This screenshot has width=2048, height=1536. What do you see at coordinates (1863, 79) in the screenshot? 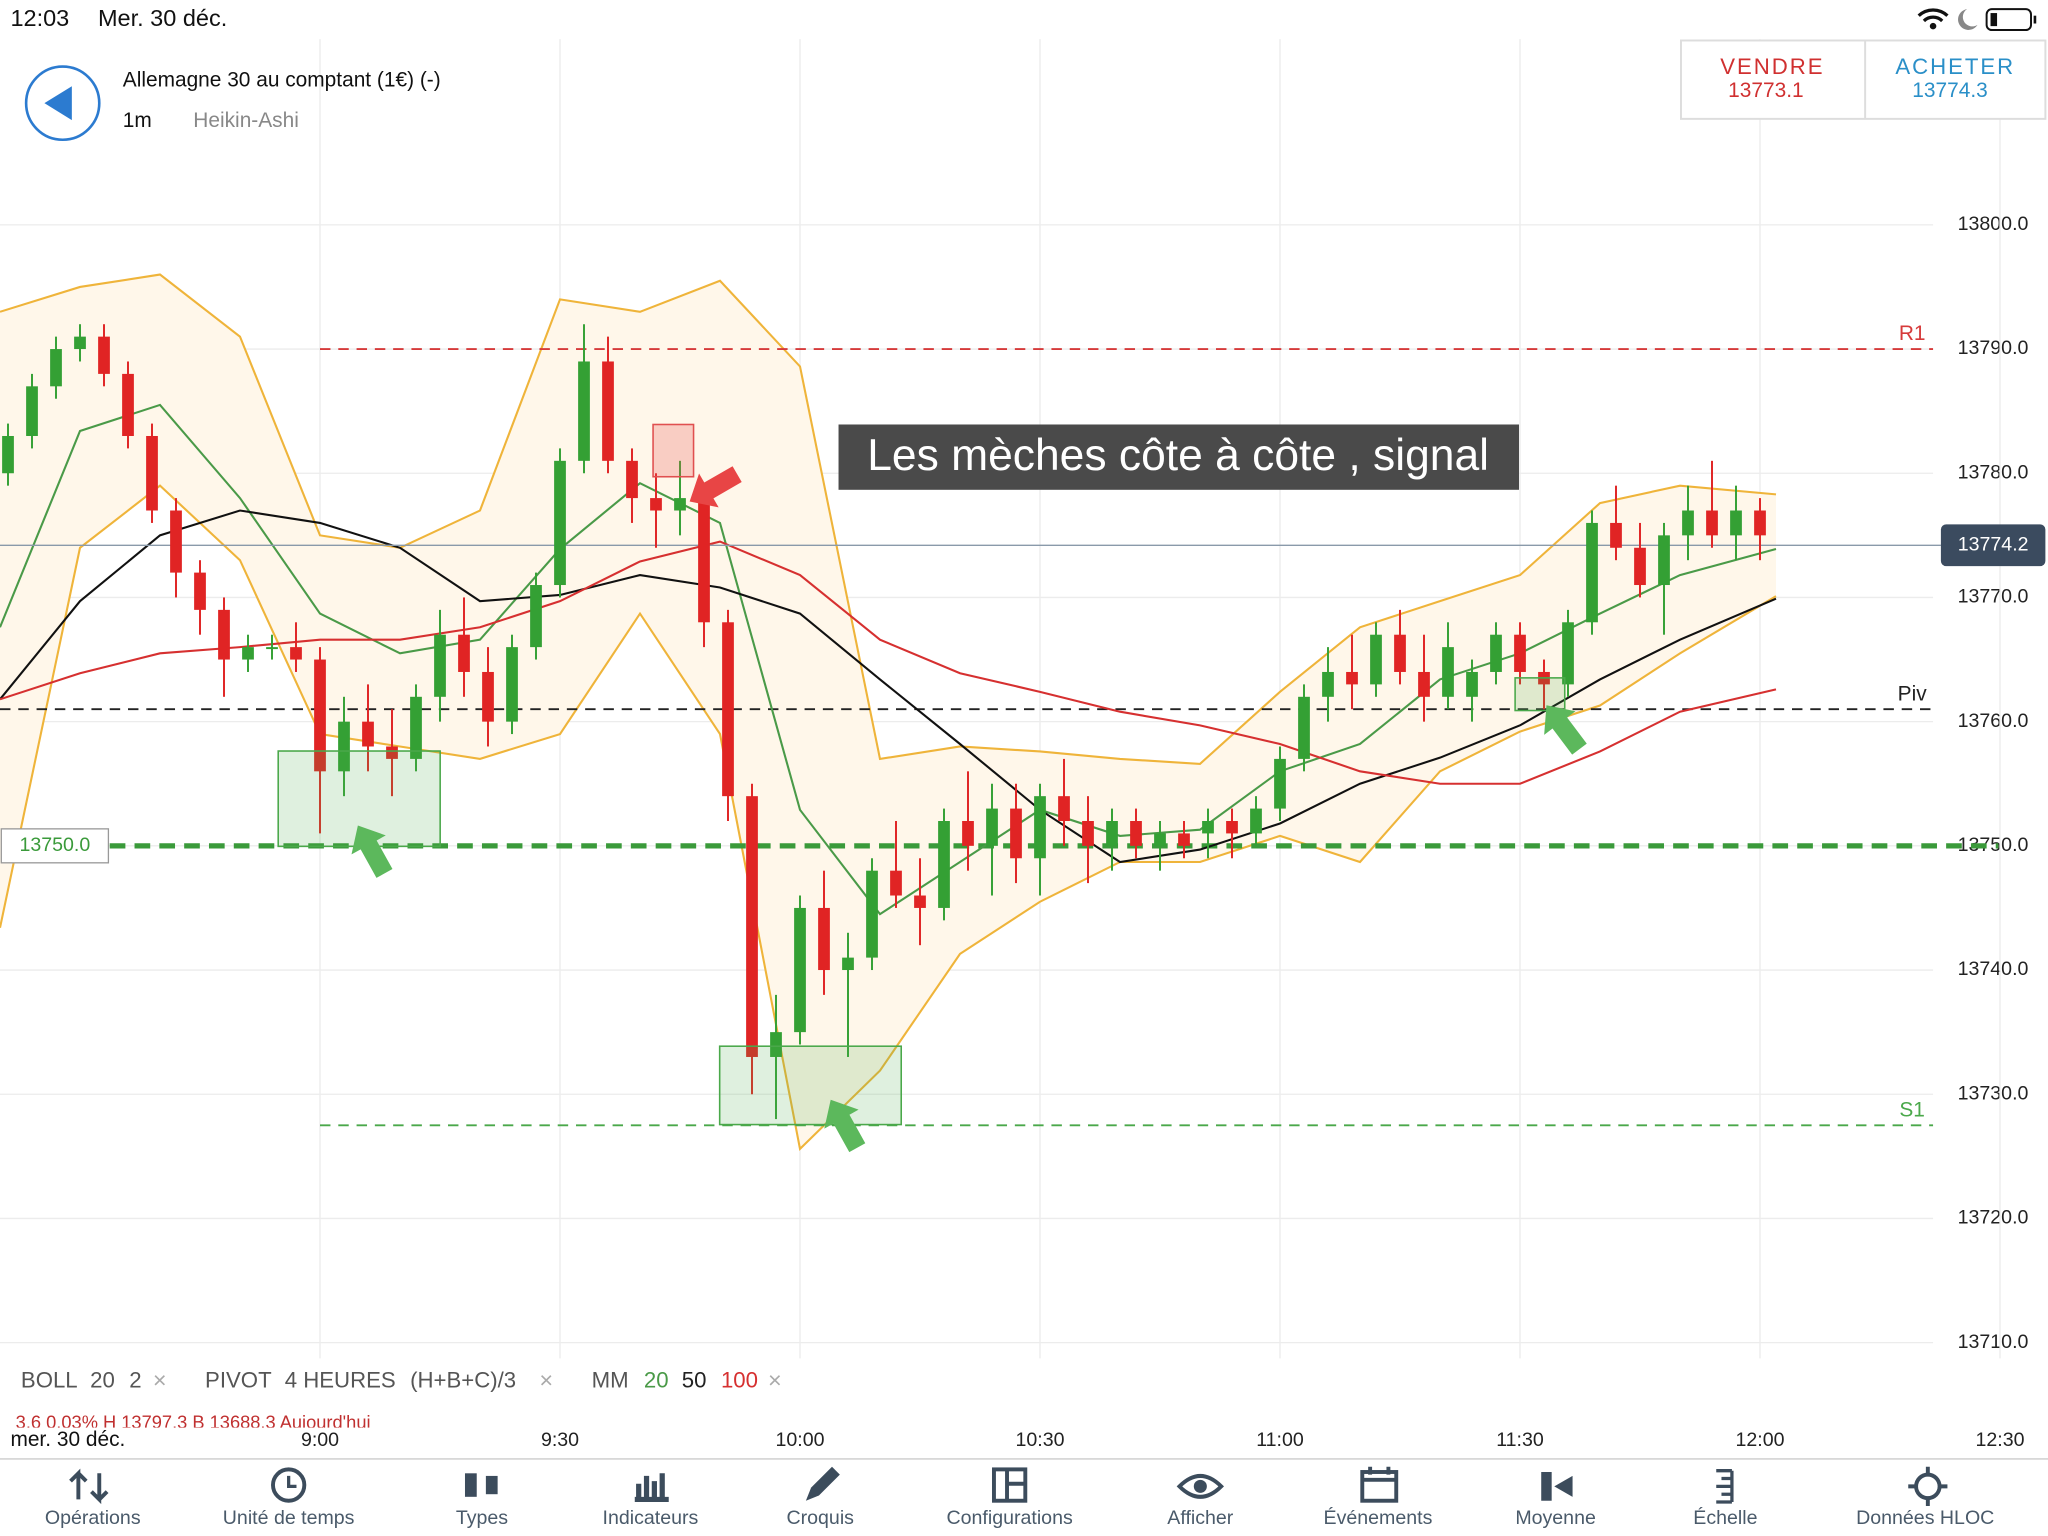
I see `trade-box` at bounding box center [1863, 79].